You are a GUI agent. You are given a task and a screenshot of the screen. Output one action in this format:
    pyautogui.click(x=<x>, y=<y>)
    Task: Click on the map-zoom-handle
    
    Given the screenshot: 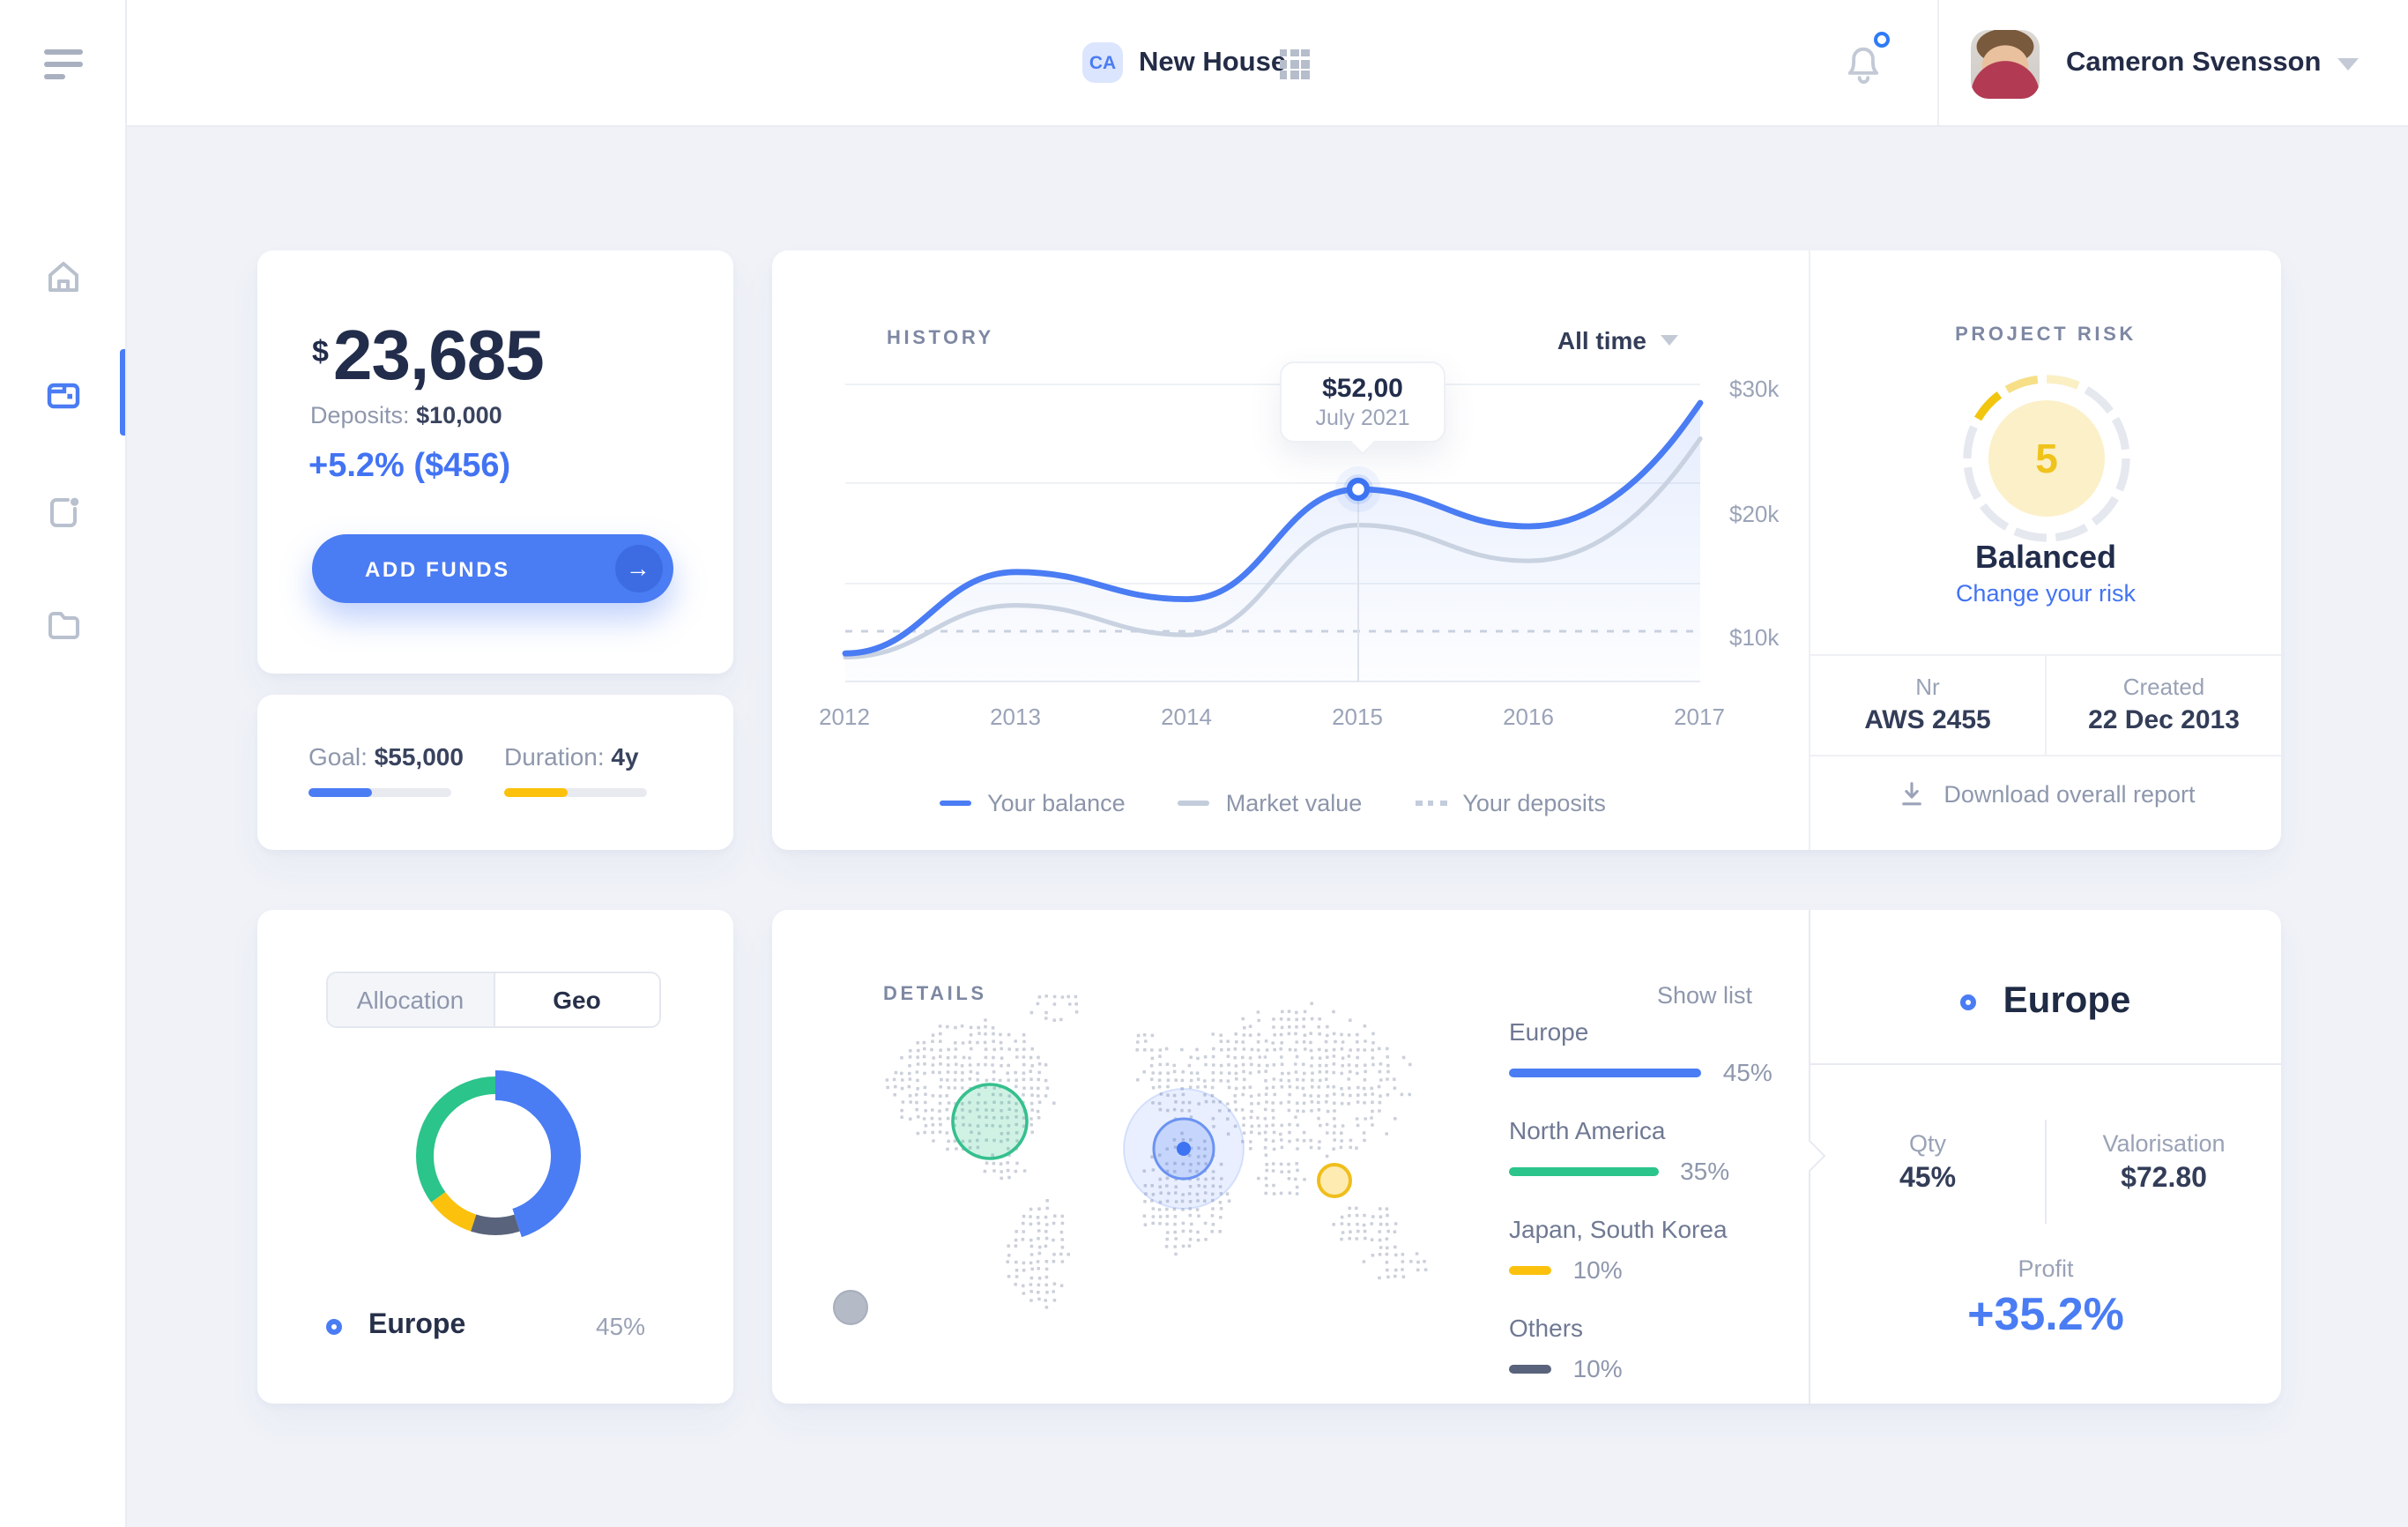 What is the action you would take?
    pyautogui.click(x=850, y=1307)
    